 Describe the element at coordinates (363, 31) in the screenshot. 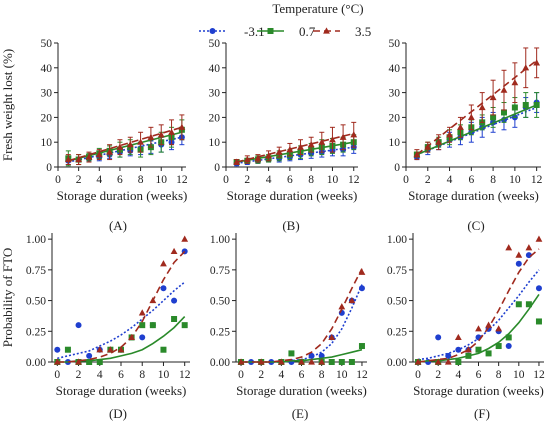

I see `legend-label: 3.5` at that location.